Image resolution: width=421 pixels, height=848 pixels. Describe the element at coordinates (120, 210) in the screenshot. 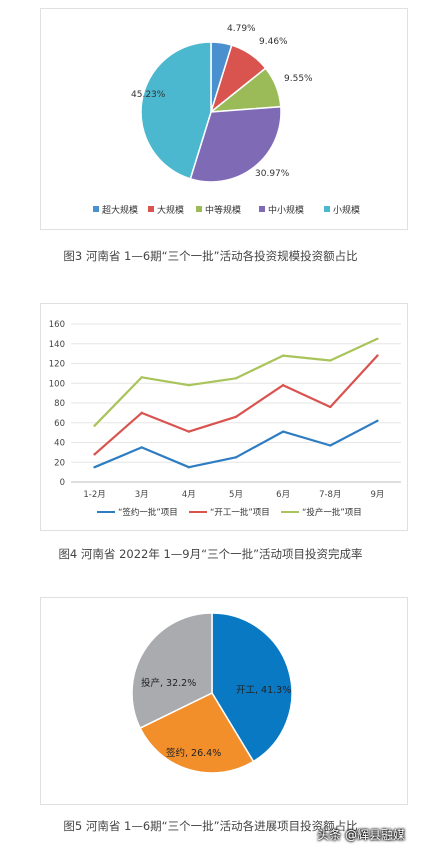

I see `legend-label: 超大规模` at that location.